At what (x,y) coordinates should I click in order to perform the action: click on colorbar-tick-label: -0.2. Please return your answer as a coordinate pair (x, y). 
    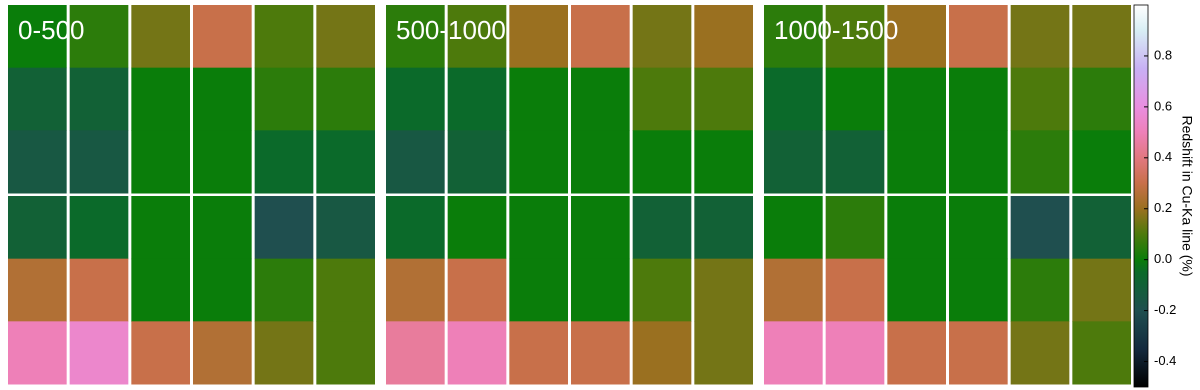
    Looking at the image, I should click on (1165, 309).